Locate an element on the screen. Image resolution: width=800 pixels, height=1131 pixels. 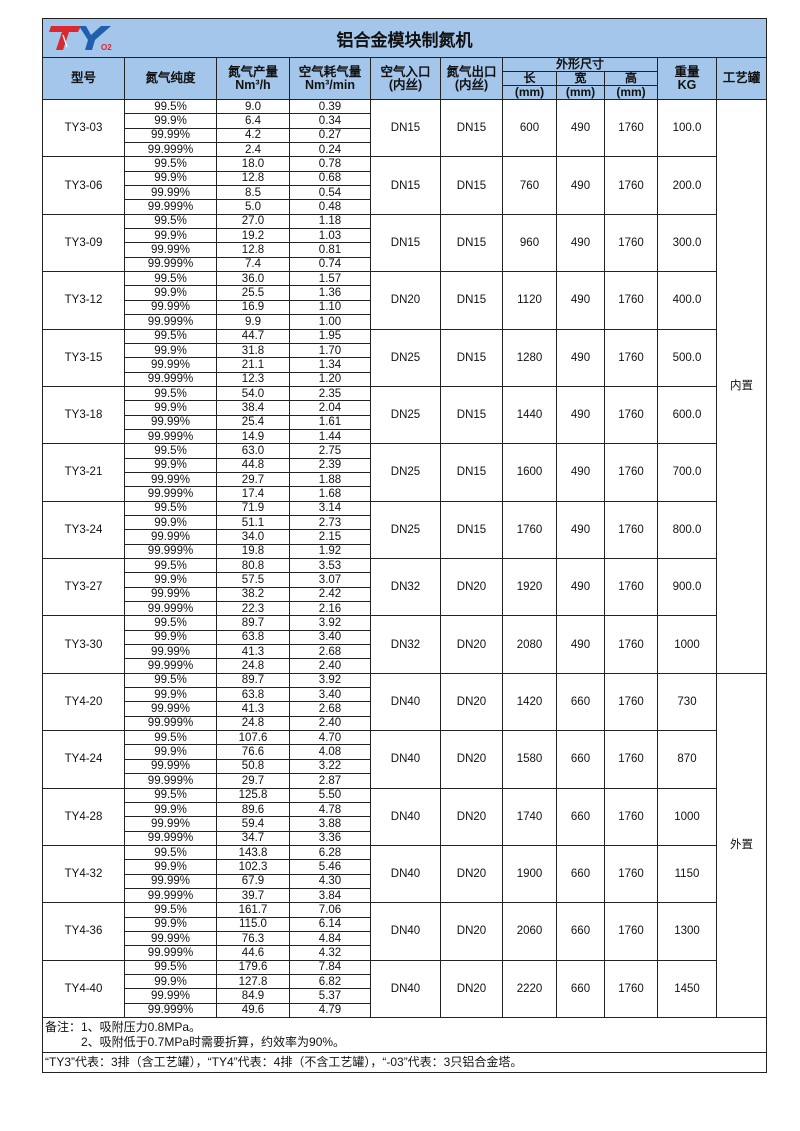
air-consumption-cell: 2.04 is located at coordinates (330, 408).